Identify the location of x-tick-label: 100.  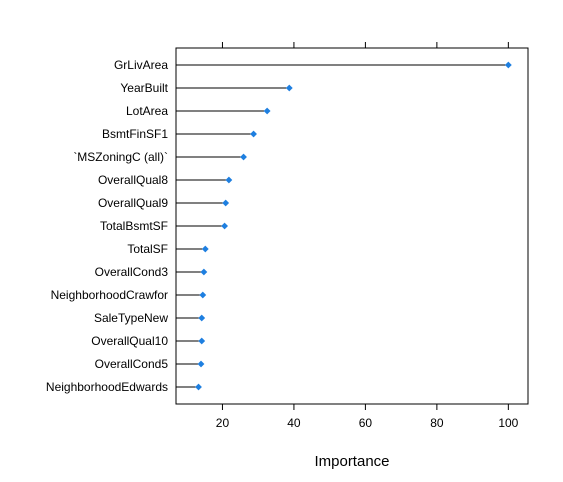
(508, 423).